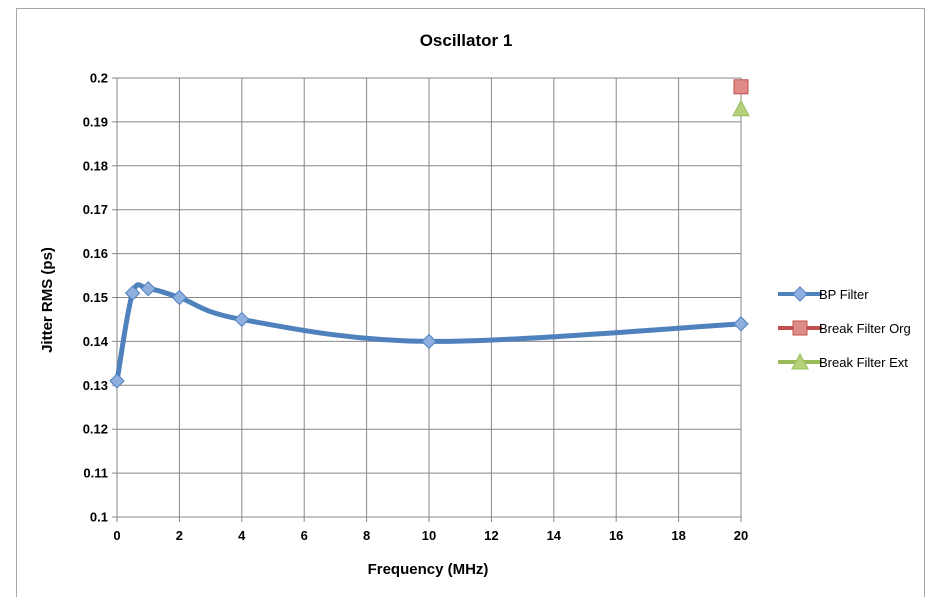 This screenshot has width=933, height=597. Describe the element at coordinates (95, 385) in the screenshot. I see `y-tick-label: 0.13` at that location.